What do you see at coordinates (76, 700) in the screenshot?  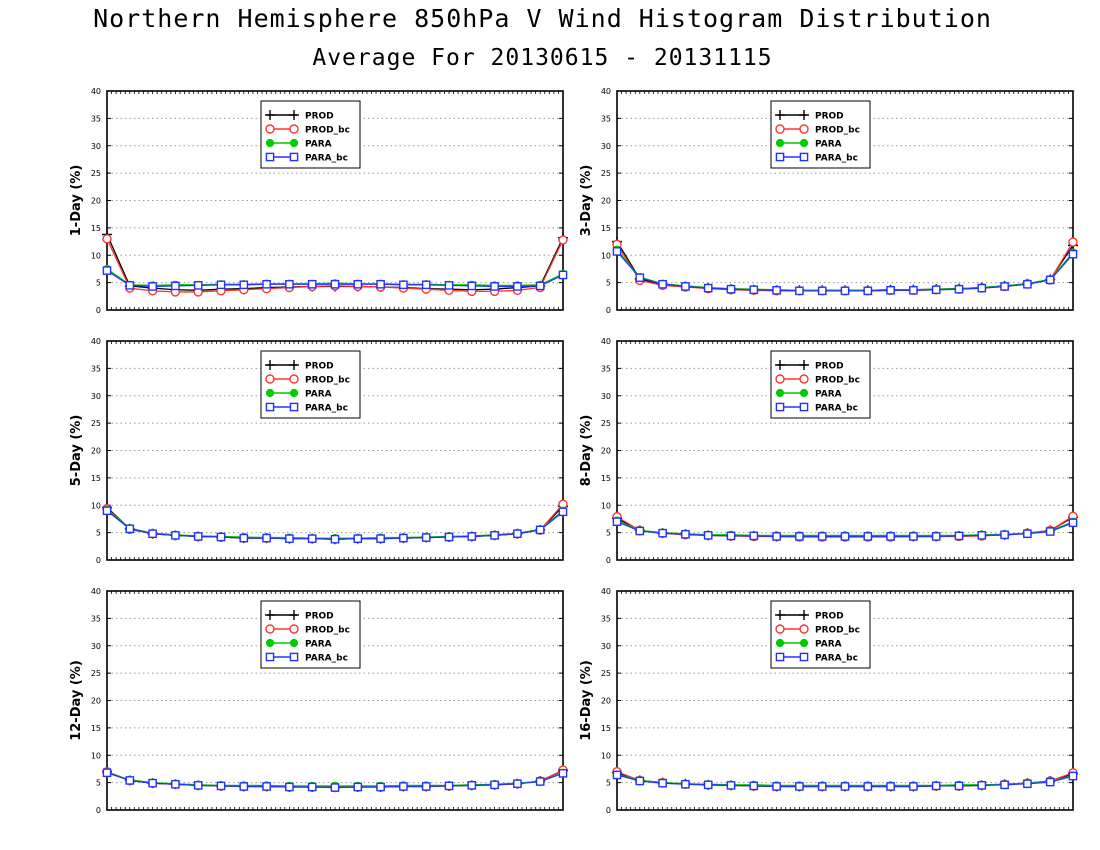 I see `y-axis-label: 12-Day (%)` at bounding box center [76, 700].